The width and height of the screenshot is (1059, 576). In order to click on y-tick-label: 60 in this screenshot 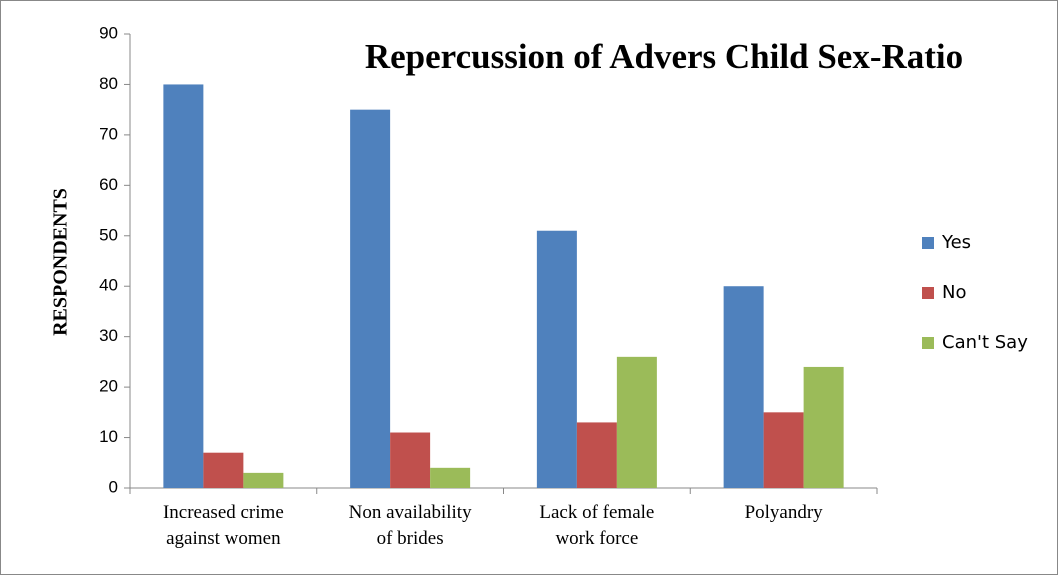, I will do `click(108, 184)`.